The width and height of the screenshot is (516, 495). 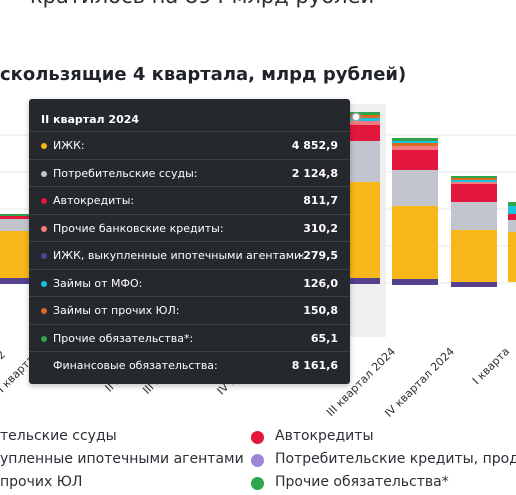 What do you see at coordinates (14, 215) in the screenshot?
I see `bar-0-bar-segment-прочие-обязательства` at bounding box center [14, 215].